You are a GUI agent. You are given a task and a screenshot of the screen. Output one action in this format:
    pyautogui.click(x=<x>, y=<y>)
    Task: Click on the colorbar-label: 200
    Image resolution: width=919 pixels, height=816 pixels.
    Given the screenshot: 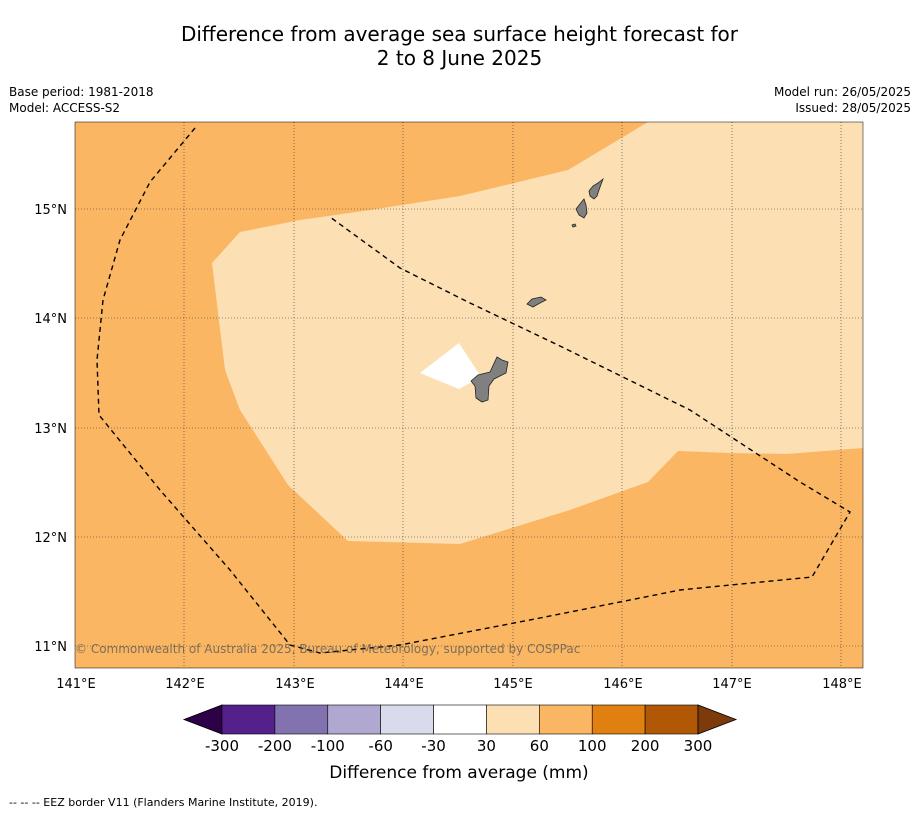 What is the action you would take?
    pyautogui.click(x=645, y=746)
    